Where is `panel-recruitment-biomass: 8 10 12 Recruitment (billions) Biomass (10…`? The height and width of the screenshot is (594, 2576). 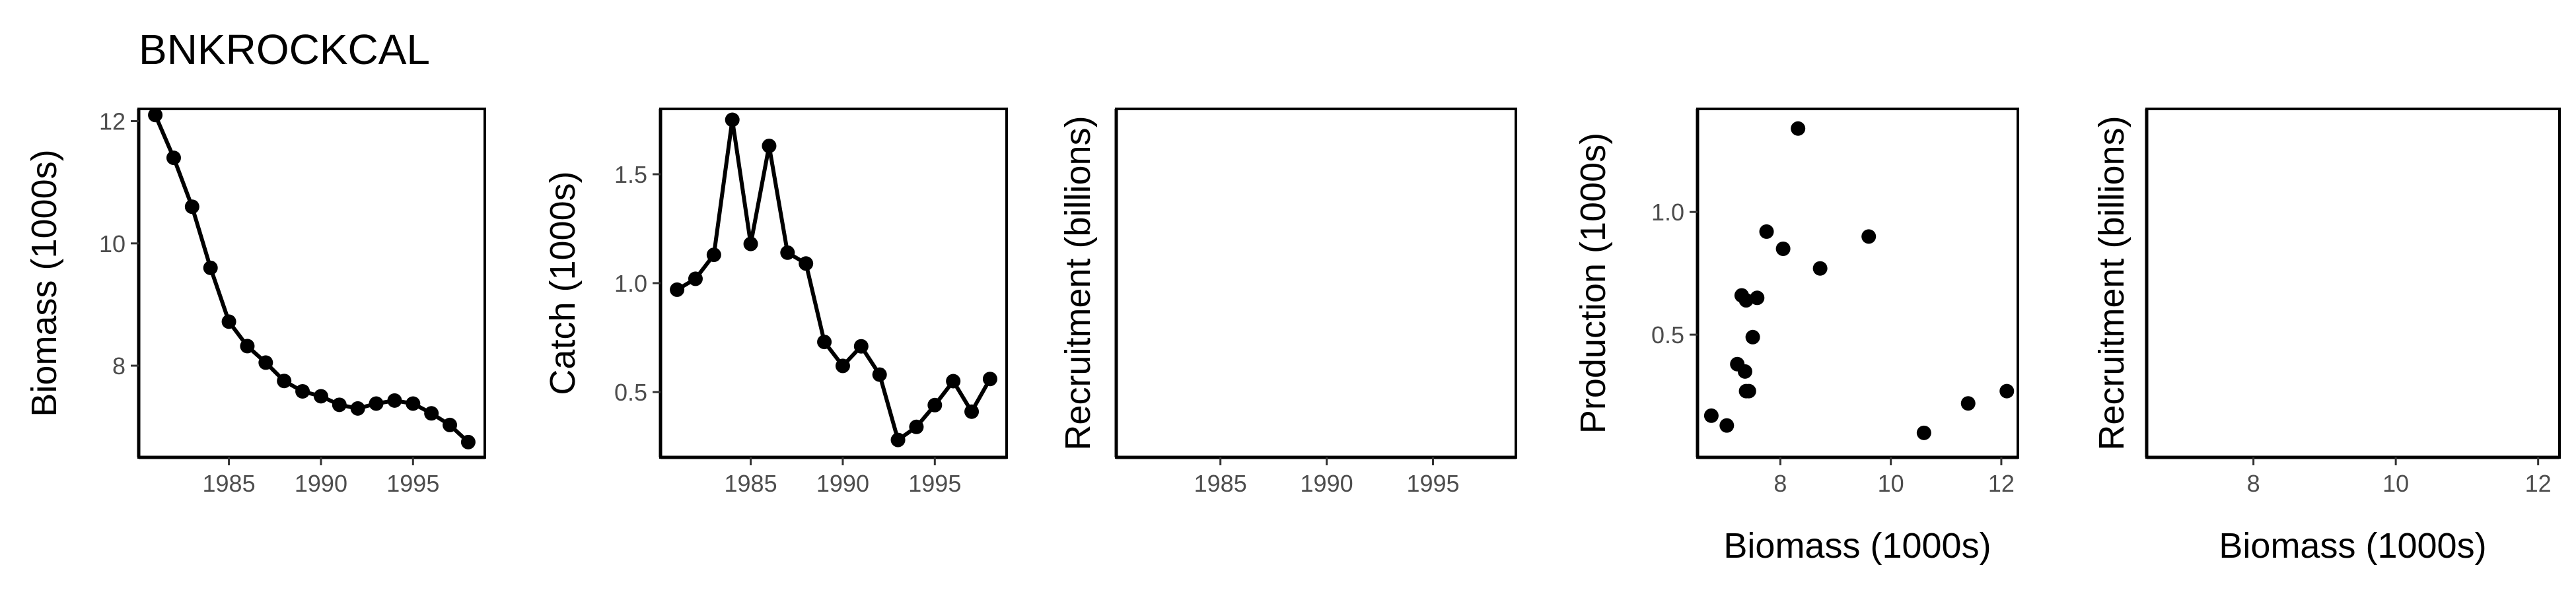 panel-recruitment-biomass: 8 10 12 Recruitment (billions) Biomass (10… is located at coordinates (2326, 337).